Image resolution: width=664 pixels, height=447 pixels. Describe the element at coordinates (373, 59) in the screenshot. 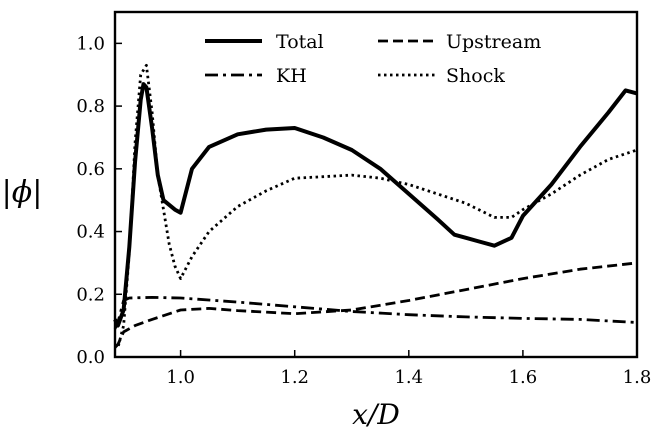

I see `legend: Total KH Upstream Shock` at that location.